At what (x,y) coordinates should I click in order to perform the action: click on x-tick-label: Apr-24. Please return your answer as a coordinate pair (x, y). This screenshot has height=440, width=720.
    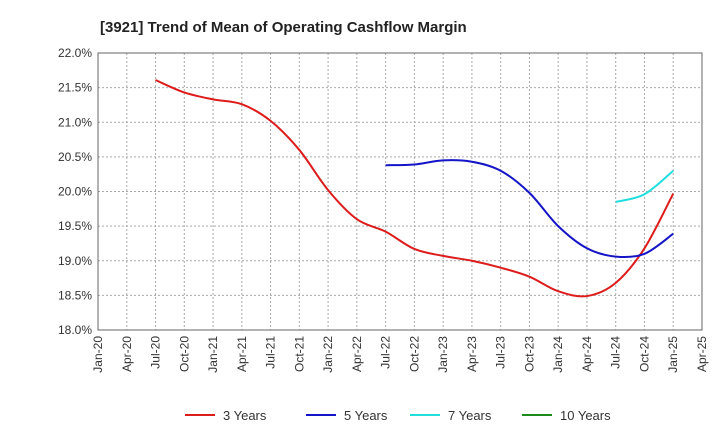
    Looking at the image, I should click on (587, 354).